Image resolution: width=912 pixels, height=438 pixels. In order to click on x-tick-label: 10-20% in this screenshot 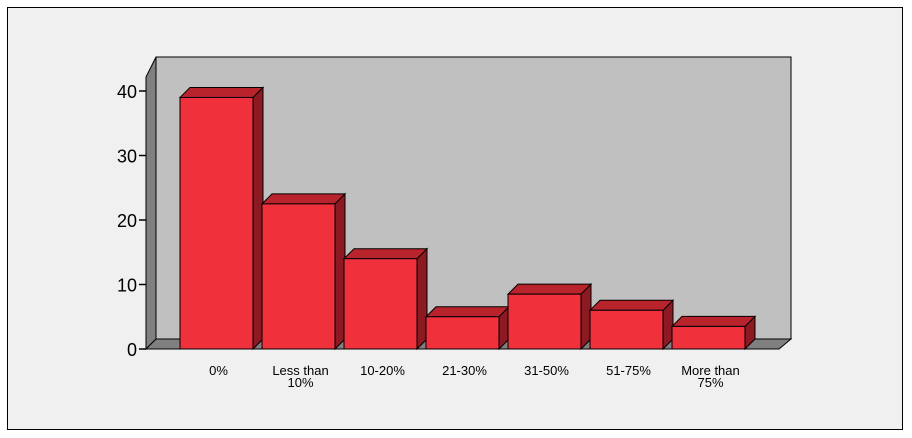, I will do `click(382, 370)`.